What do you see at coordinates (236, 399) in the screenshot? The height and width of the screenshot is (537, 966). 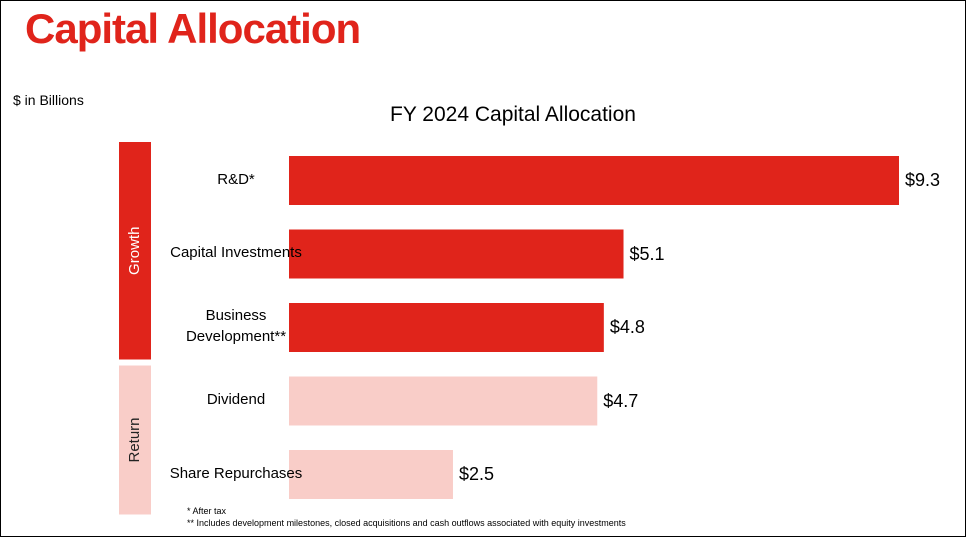 I see `category-label: Dividend` at bounding box center [236, 399].